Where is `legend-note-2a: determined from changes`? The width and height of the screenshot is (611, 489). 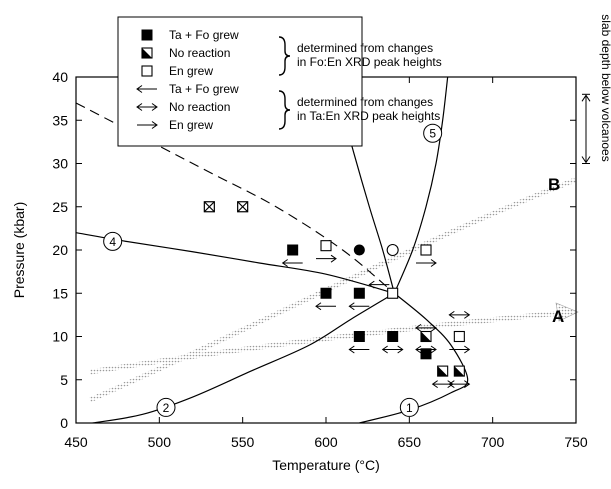
legend-note-2a: determined from changes is located at coordinates (365, 102).